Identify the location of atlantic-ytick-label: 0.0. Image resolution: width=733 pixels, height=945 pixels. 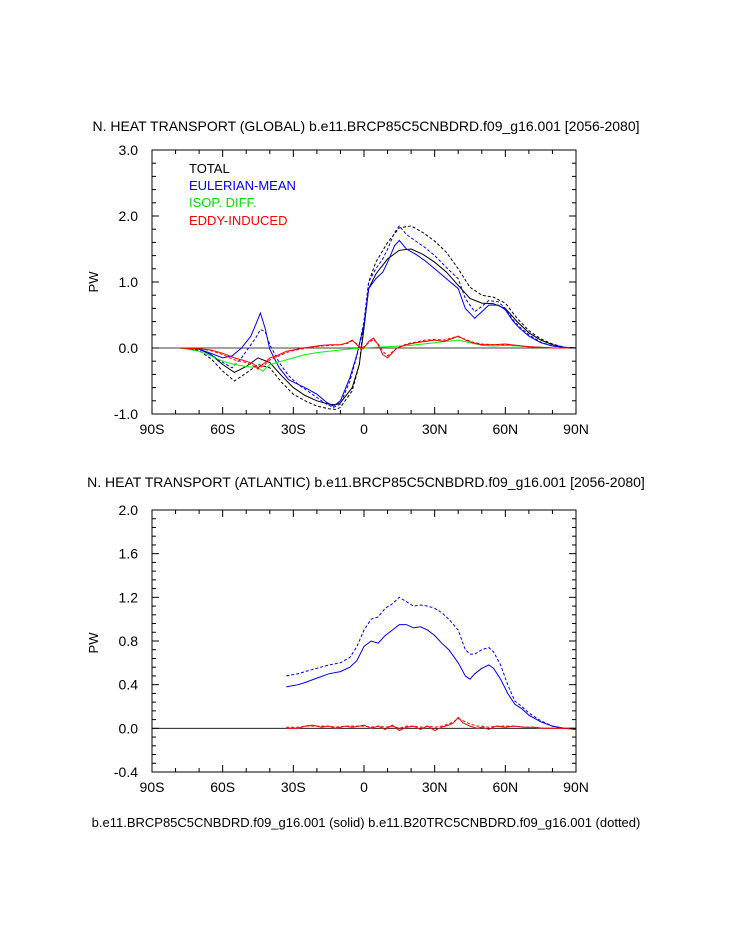
(129, 728).